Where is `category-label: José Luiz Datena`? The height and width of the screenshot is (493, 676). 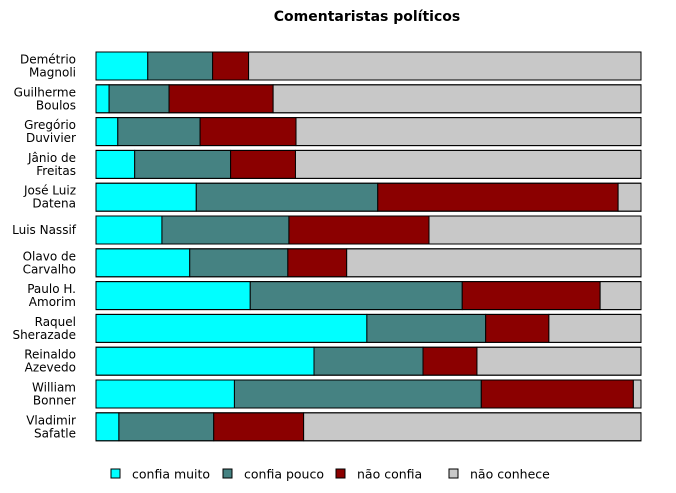
category-label: José Luiz Datena is located at coordinates (49, 197).